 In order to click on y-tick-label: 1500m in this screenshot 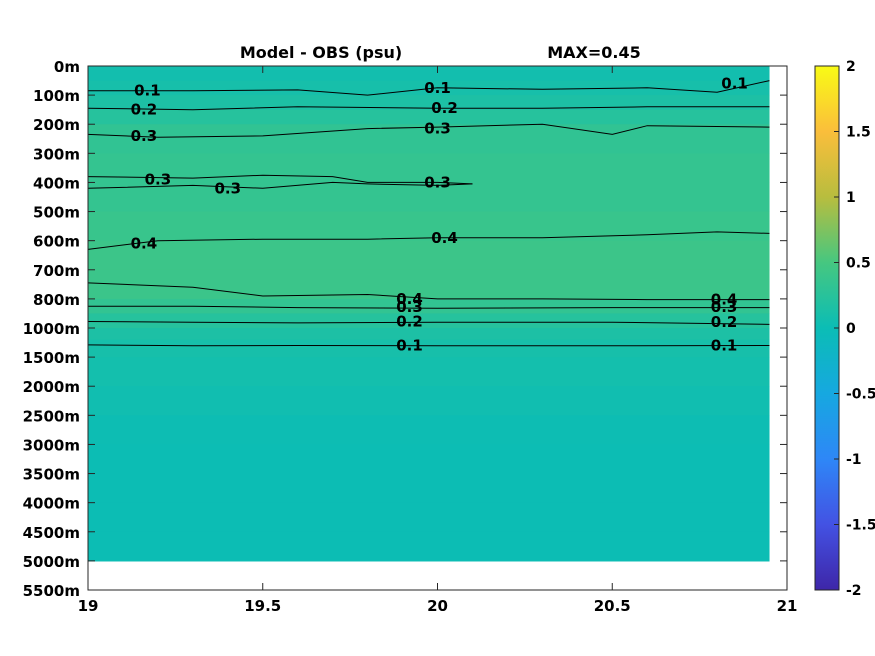, I will do `click(51, 358)`.